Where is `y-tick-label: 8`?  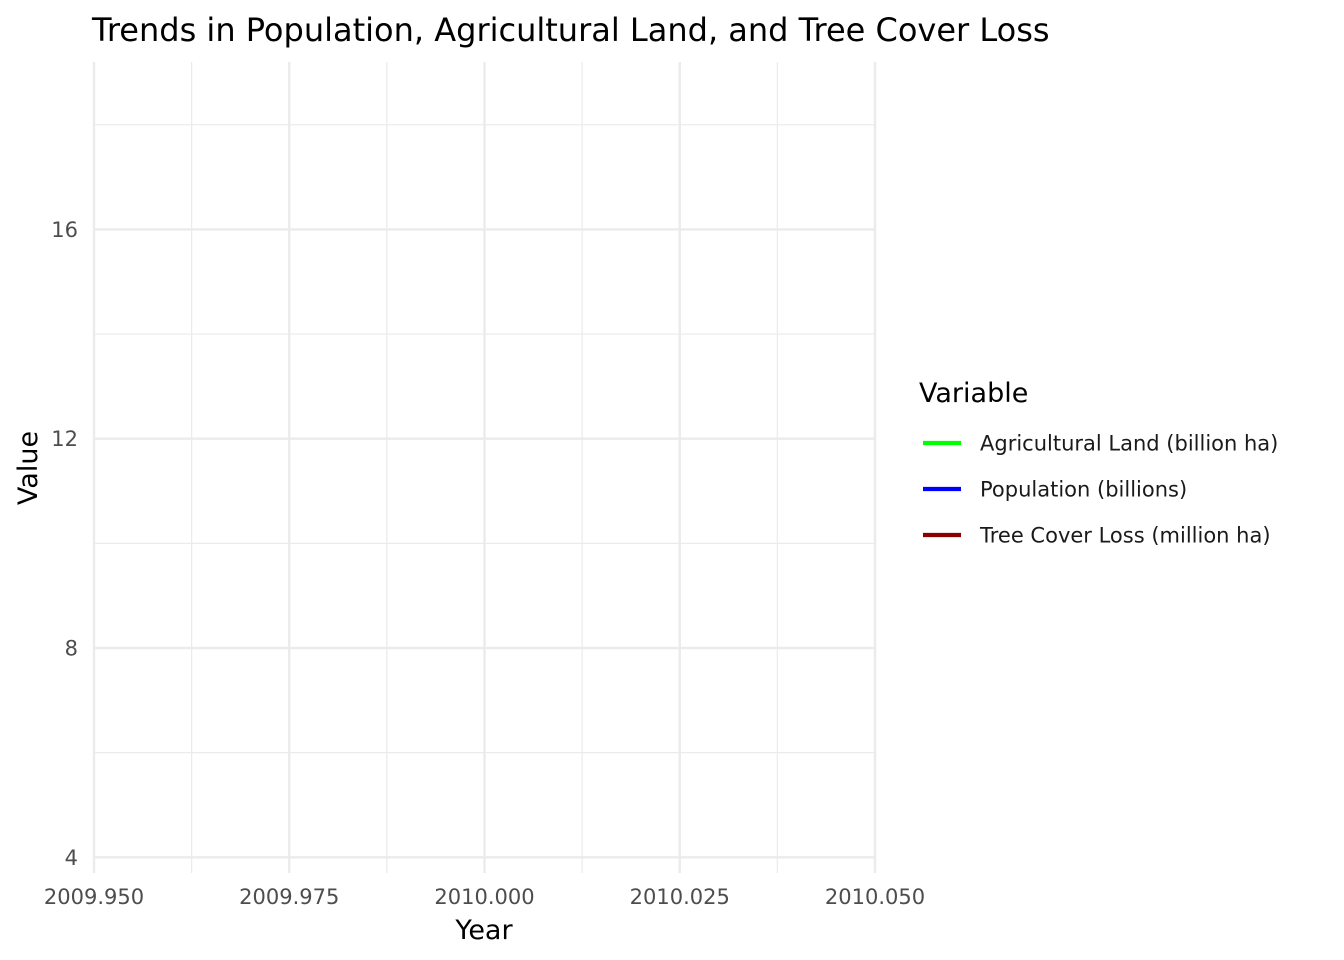 y-tick-label: 8 is located at coordinates (71, 649).